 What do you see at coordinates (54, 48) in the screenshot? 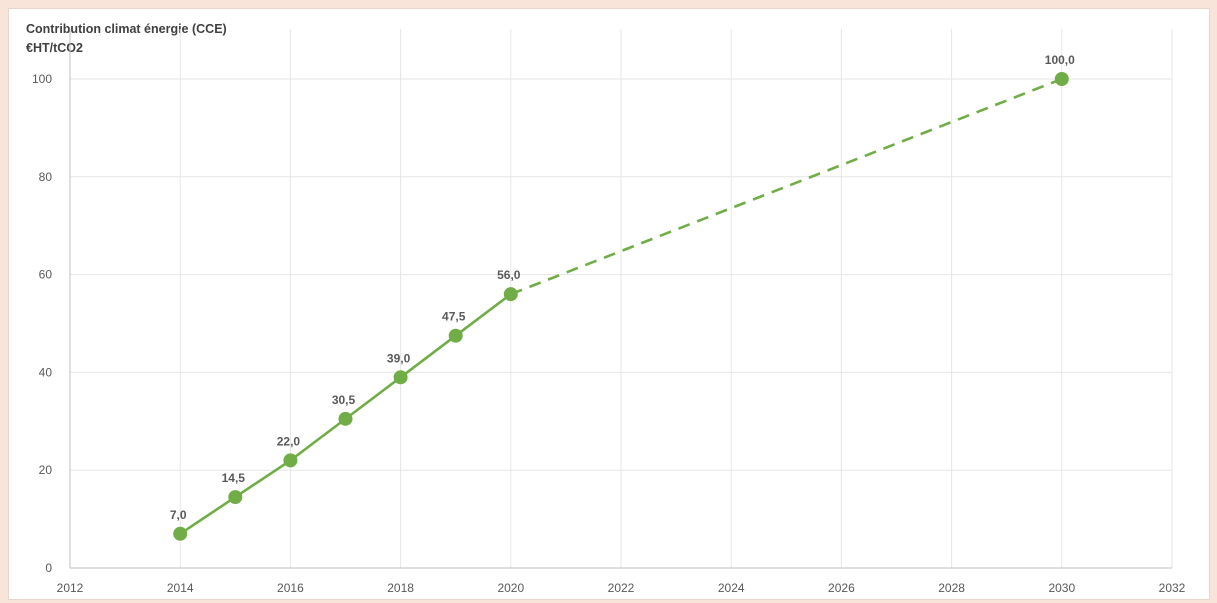
I see `chart-title-line2: €HT/tCO2` at bounding box center [54, 48].